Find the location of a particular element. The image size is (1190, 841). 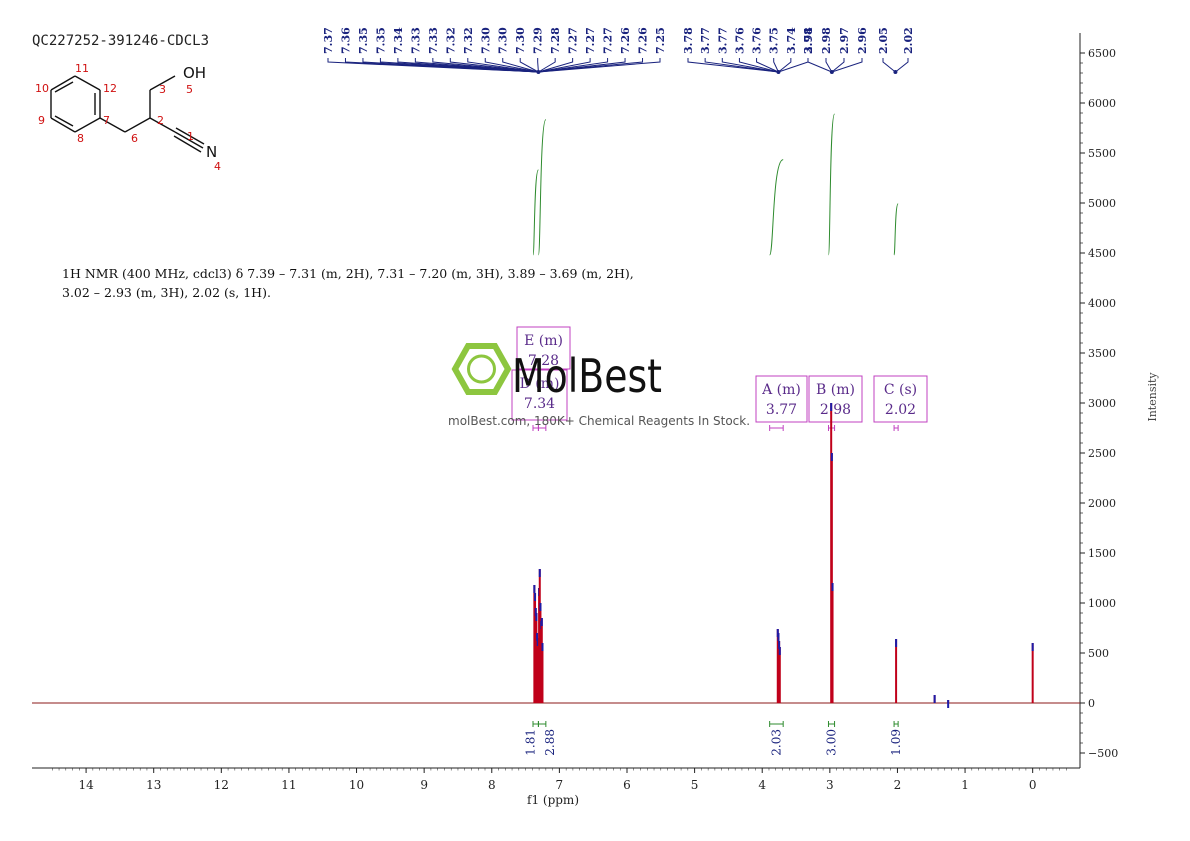

atom-label-12: 12 is located at coordinates (110, 88).